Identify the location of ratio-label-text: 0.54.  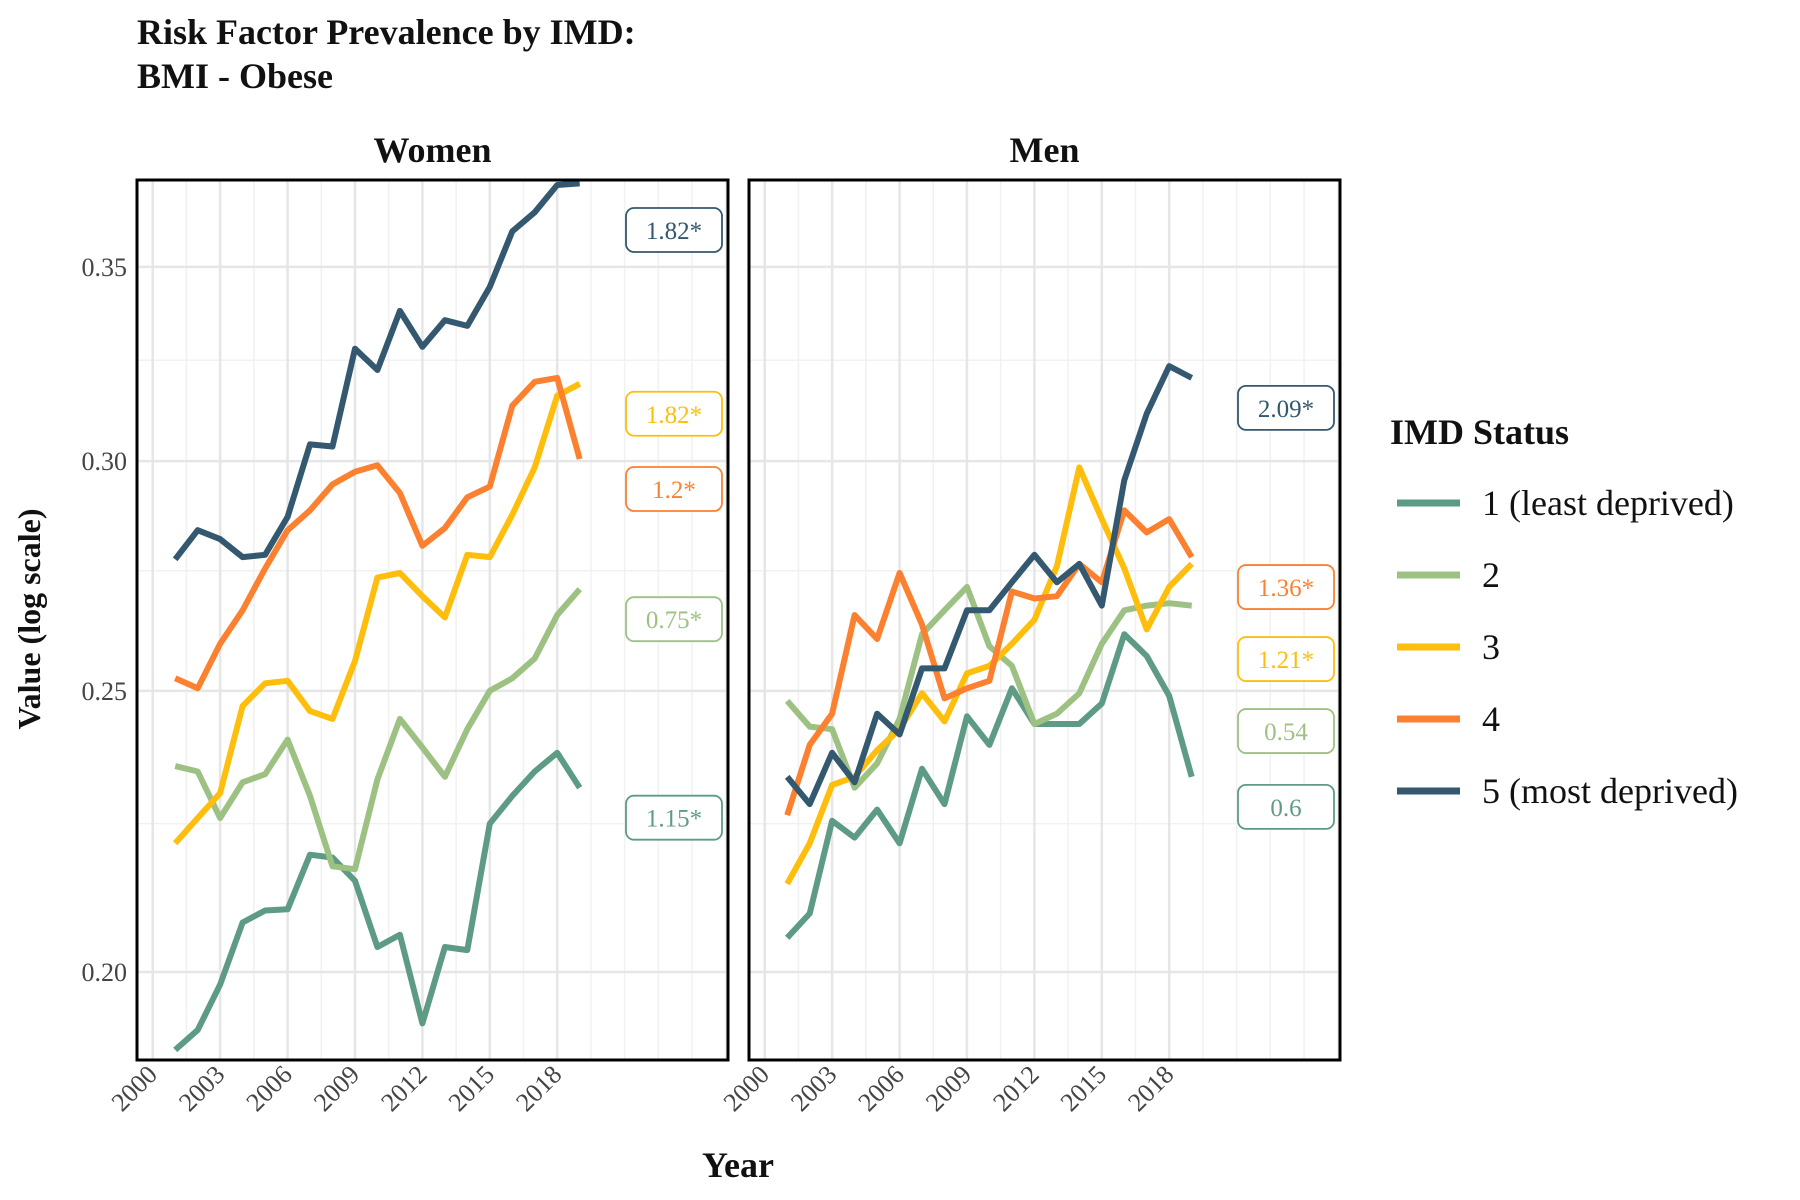
(1286, 732).